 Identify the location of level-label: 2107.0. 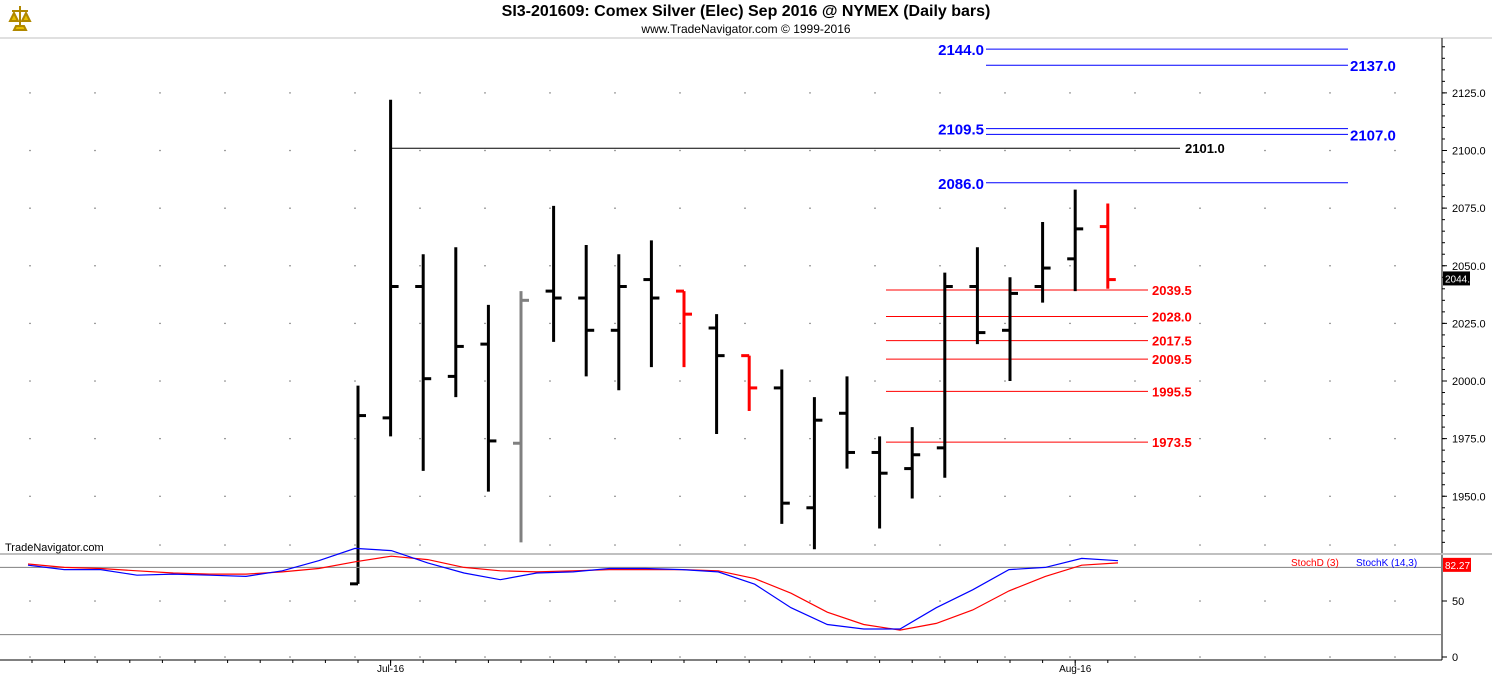
(1373, 135).